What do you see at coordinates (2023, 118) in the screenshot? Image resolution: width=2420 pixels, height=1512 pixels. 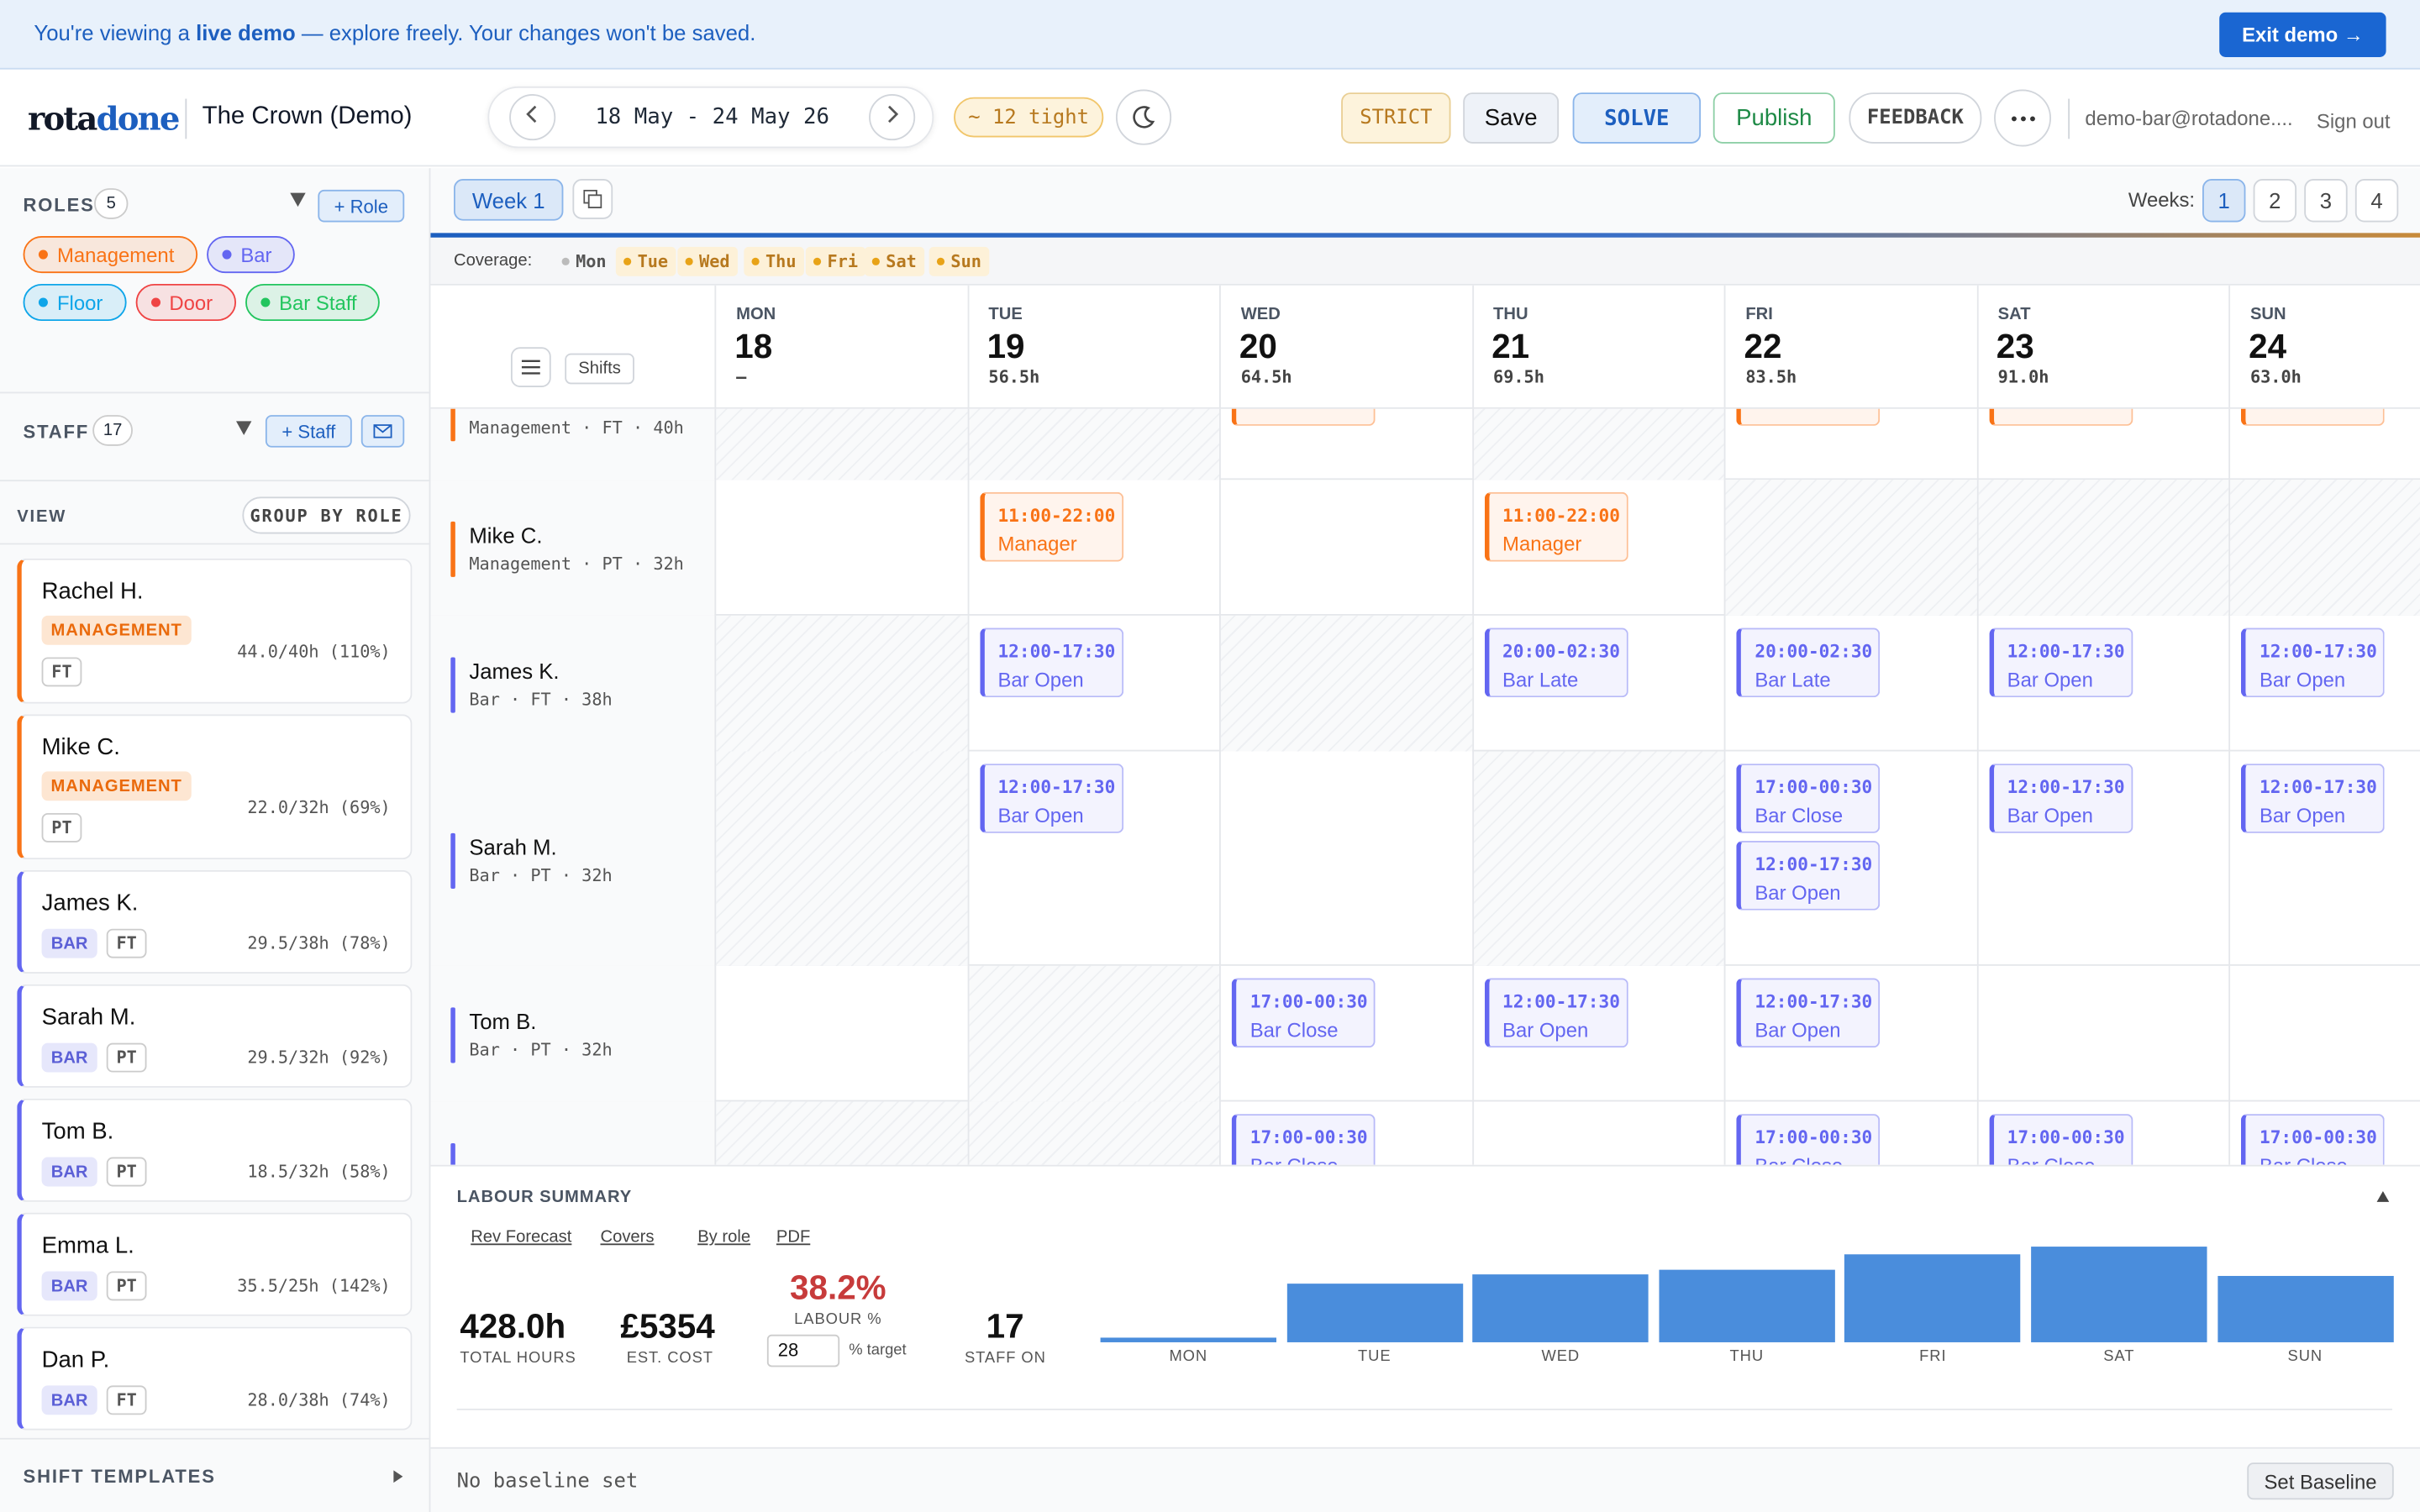 I see `more-button` at bounding box center [2023, 118].